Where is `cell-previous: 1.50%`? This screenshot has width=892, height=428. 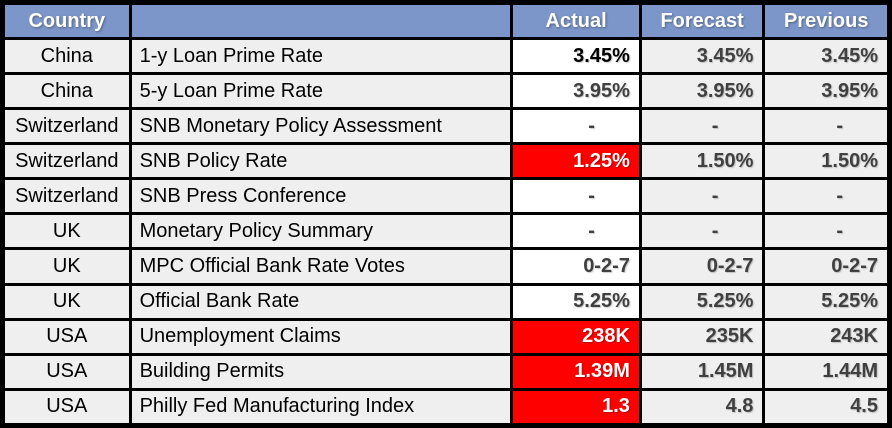
cell-previous: 1.50% is located at coordinates (826, 161).